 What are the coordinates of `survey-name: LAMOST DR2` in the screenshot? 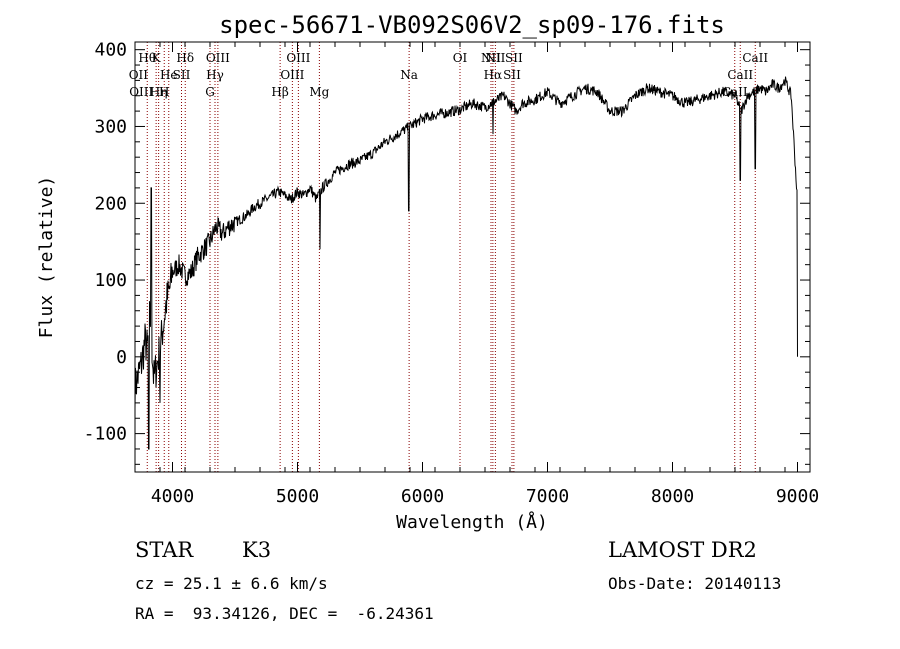 It's located at (682, 550).